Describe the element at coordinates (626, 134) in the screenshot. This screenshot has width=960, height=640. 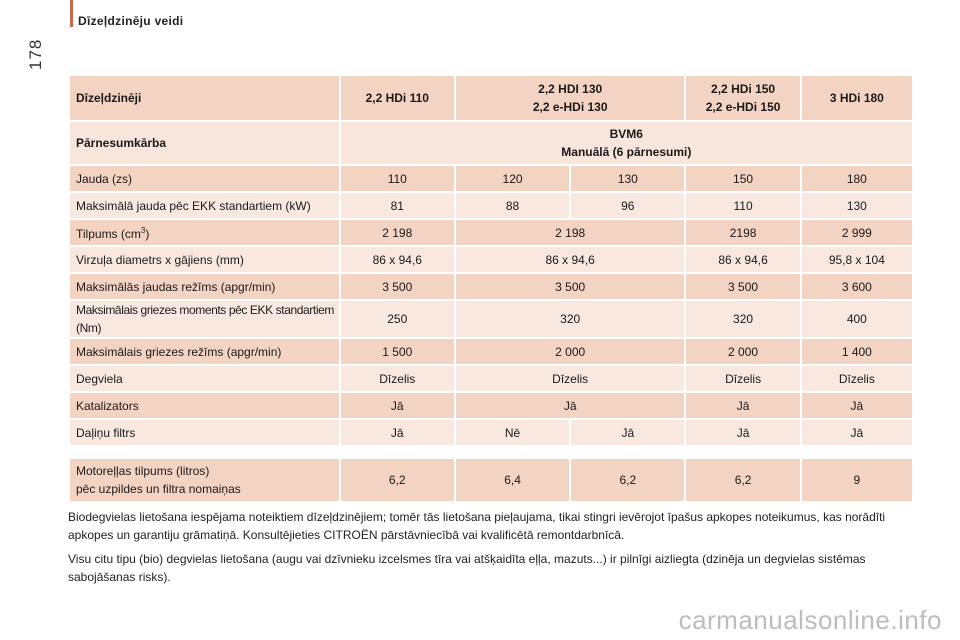
I see `gearbox-line1: BVM6` at that location.